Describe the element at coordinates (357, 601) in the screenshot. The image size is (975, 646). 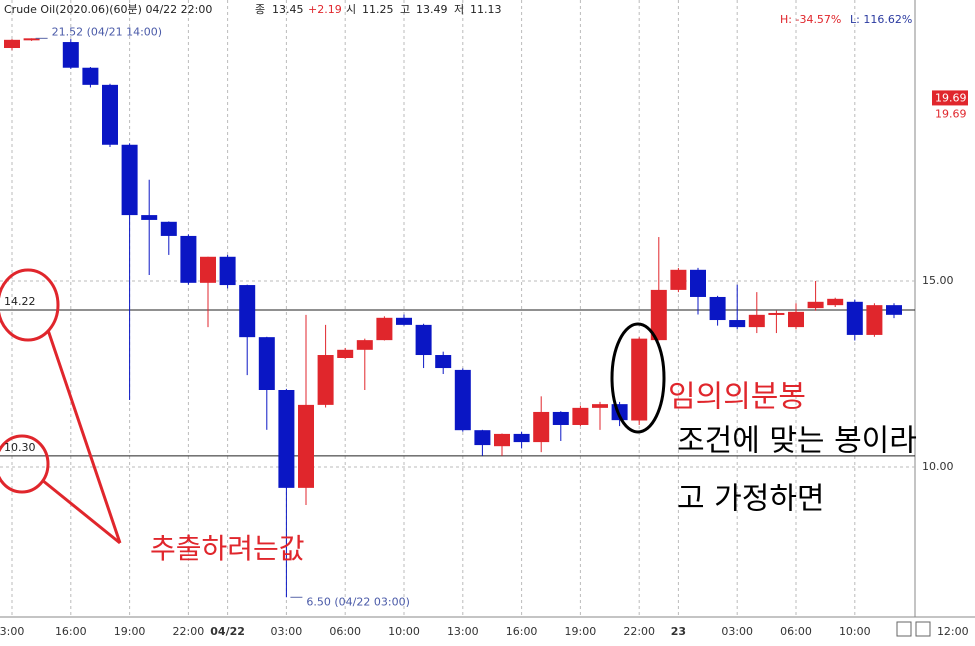
I see `annotation-label: 6.50 (04/22 03:00)` at that location.